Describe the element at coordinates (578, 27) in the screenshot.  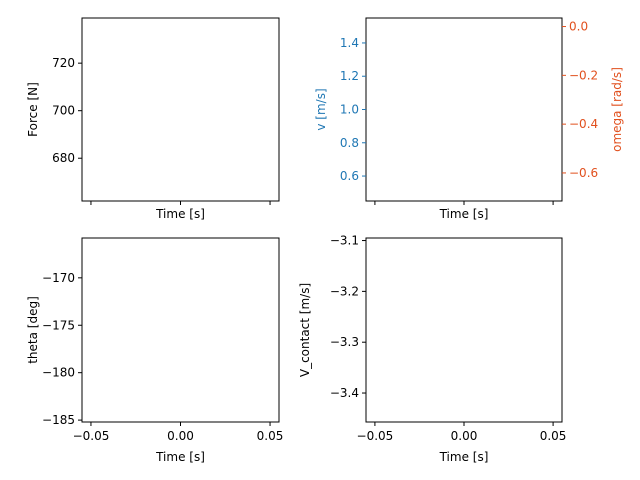
I see `velocity-right-ytick-label: 0.0` at that location.